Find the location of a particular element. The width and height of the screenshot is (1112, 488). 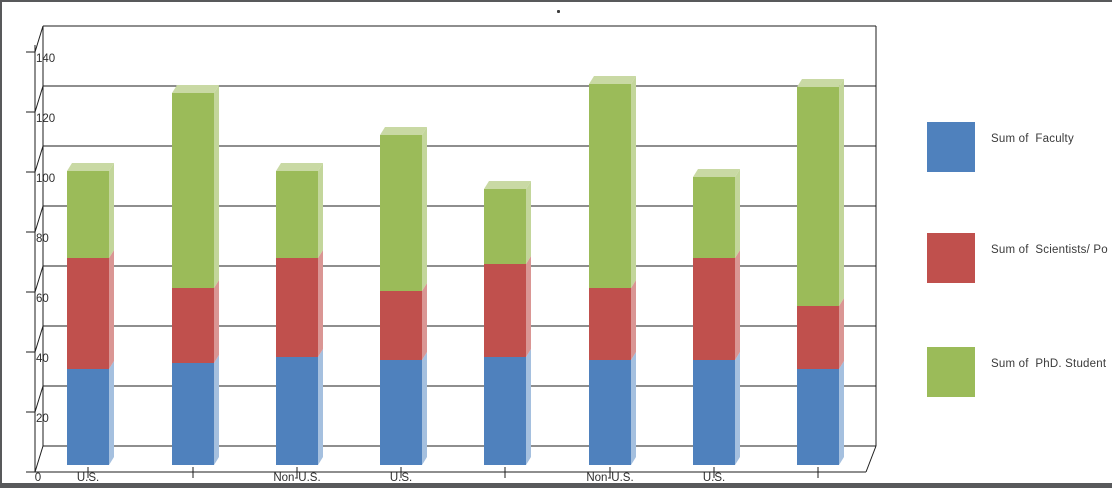

bar-1-top is located at coordinates (195, 89).